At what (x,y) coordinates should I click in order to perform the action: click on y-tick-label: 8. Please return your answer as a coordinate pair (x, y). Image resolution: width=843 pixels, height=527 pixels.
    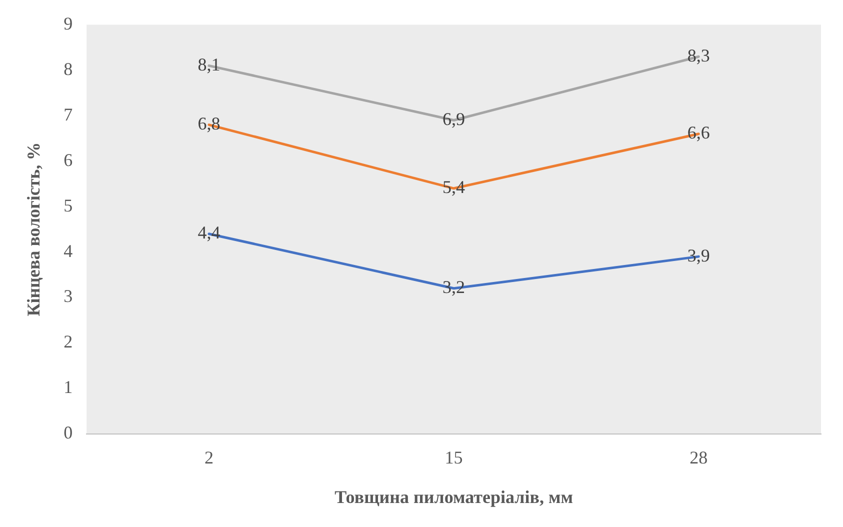
    Looking at the image, I should click on (68, 68).